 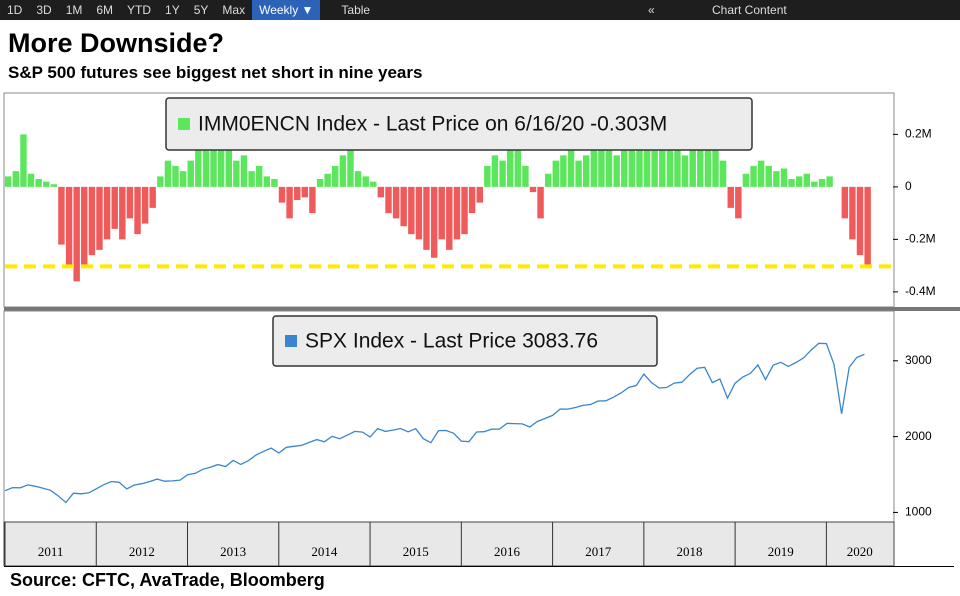 What do you see at coordinates (201, 10) in the screenshot?
I see `toolbar-button: 5Y` at bounding box center [201, 10].